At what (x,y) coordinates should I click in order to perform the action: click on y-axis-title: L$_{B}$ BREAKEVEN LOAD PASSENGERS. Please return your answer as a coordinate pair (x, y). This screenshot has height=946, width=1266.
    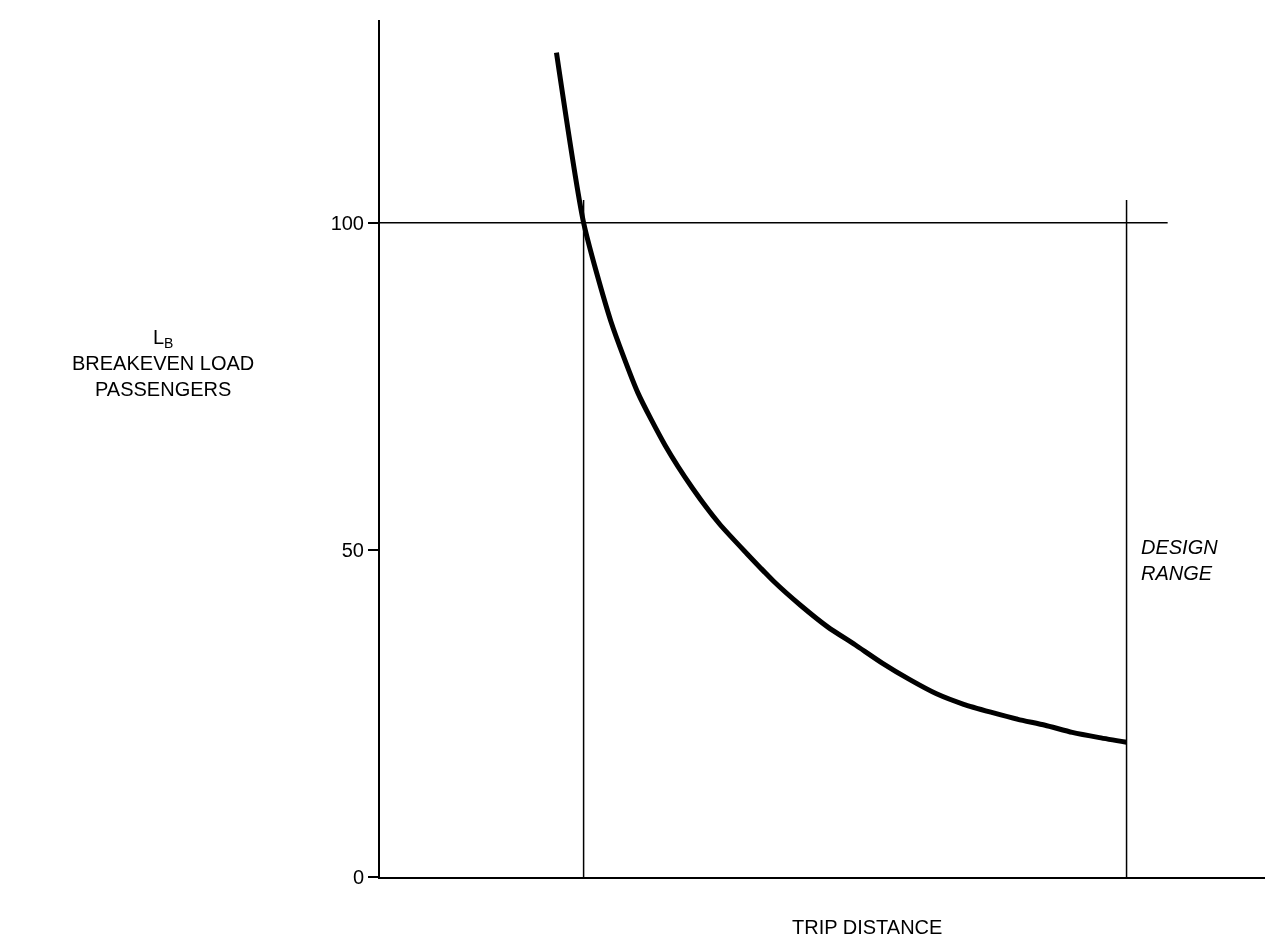
    Looking at the image, I should click on (163, 363).